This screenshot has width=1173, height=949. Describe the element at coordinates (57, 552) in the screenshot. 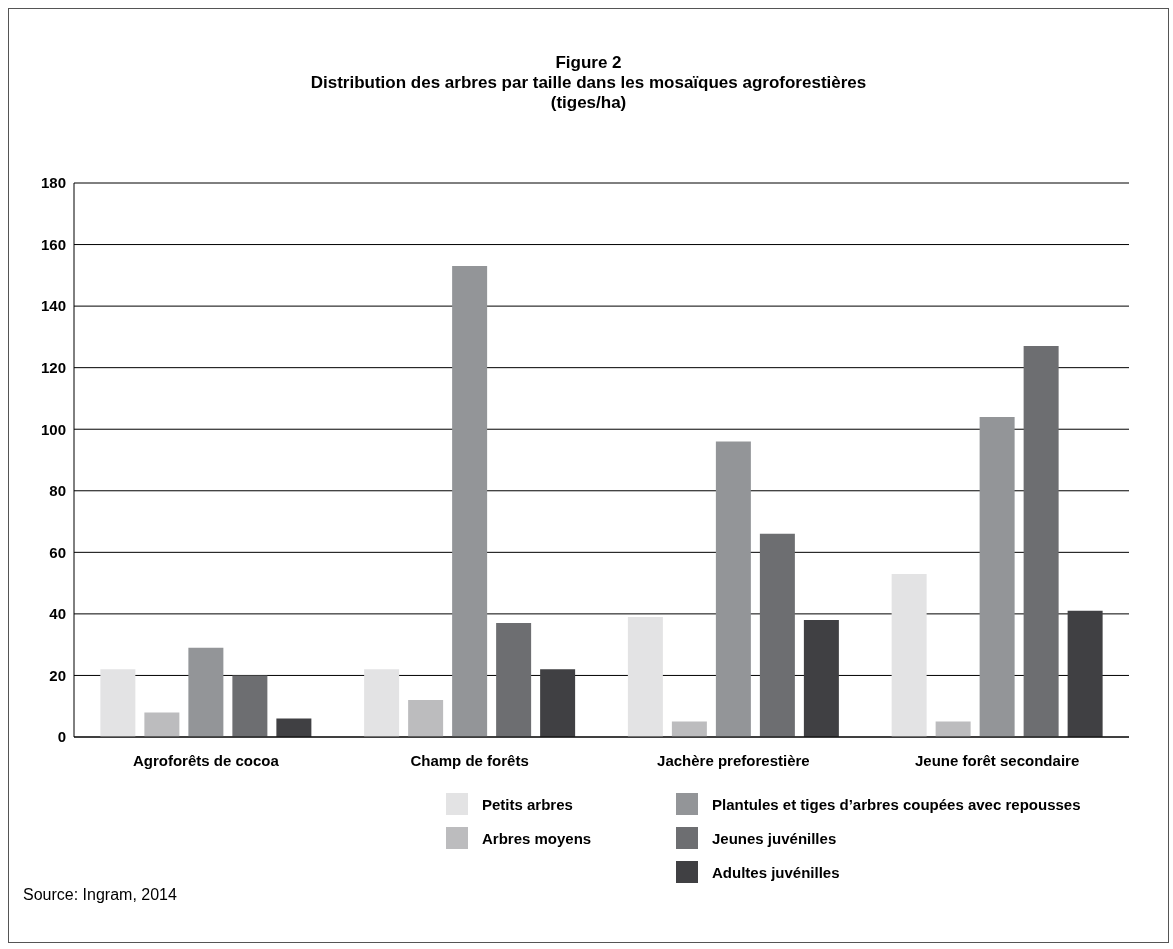

I see `y-tick-label: 60` at that location.